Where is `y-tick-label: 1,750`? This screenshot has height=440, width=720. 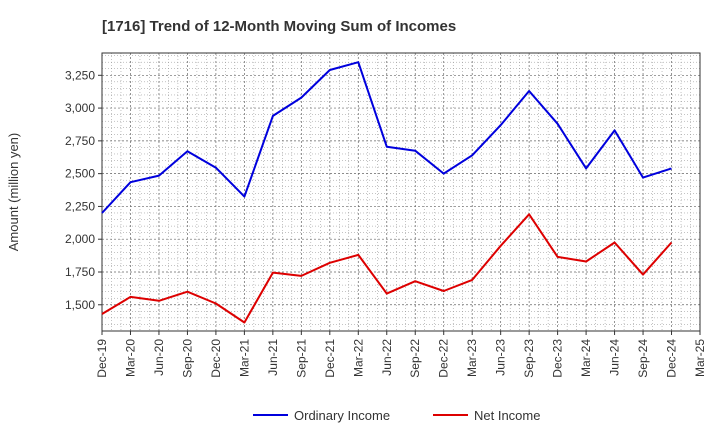
y-tick-label: 1,750 is located at coordinates (80, 272).